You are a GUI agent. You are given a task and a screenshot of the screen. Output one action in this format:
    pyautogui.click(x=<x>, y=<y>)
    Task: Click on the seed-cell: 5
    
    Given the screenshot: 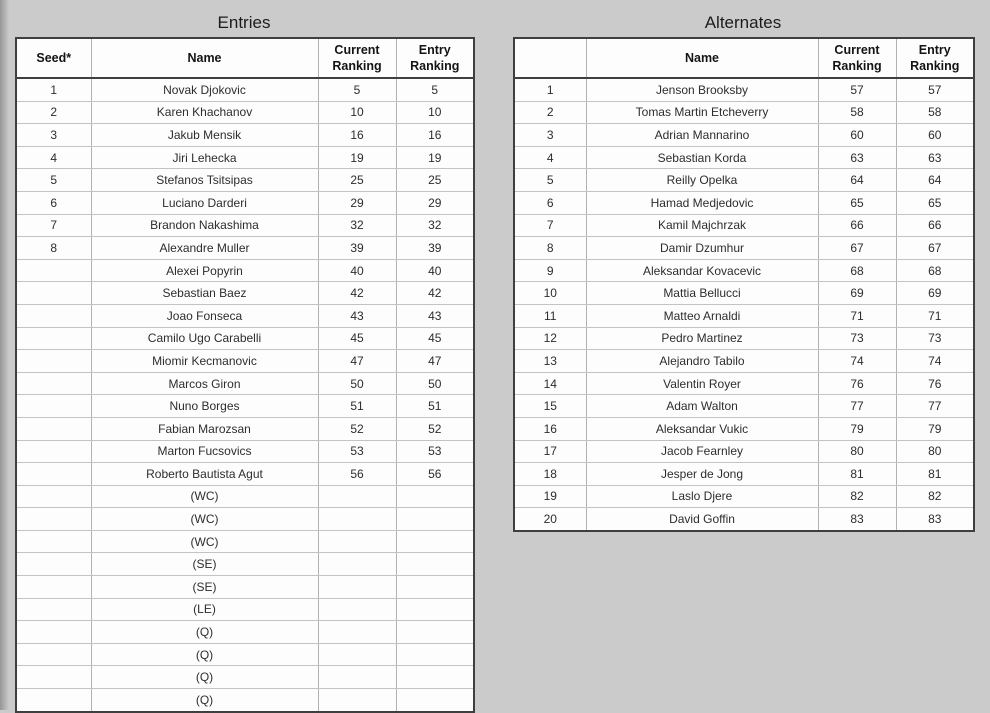 What is the action you would take?
    pyautogui.click(x=53, y=180)
    